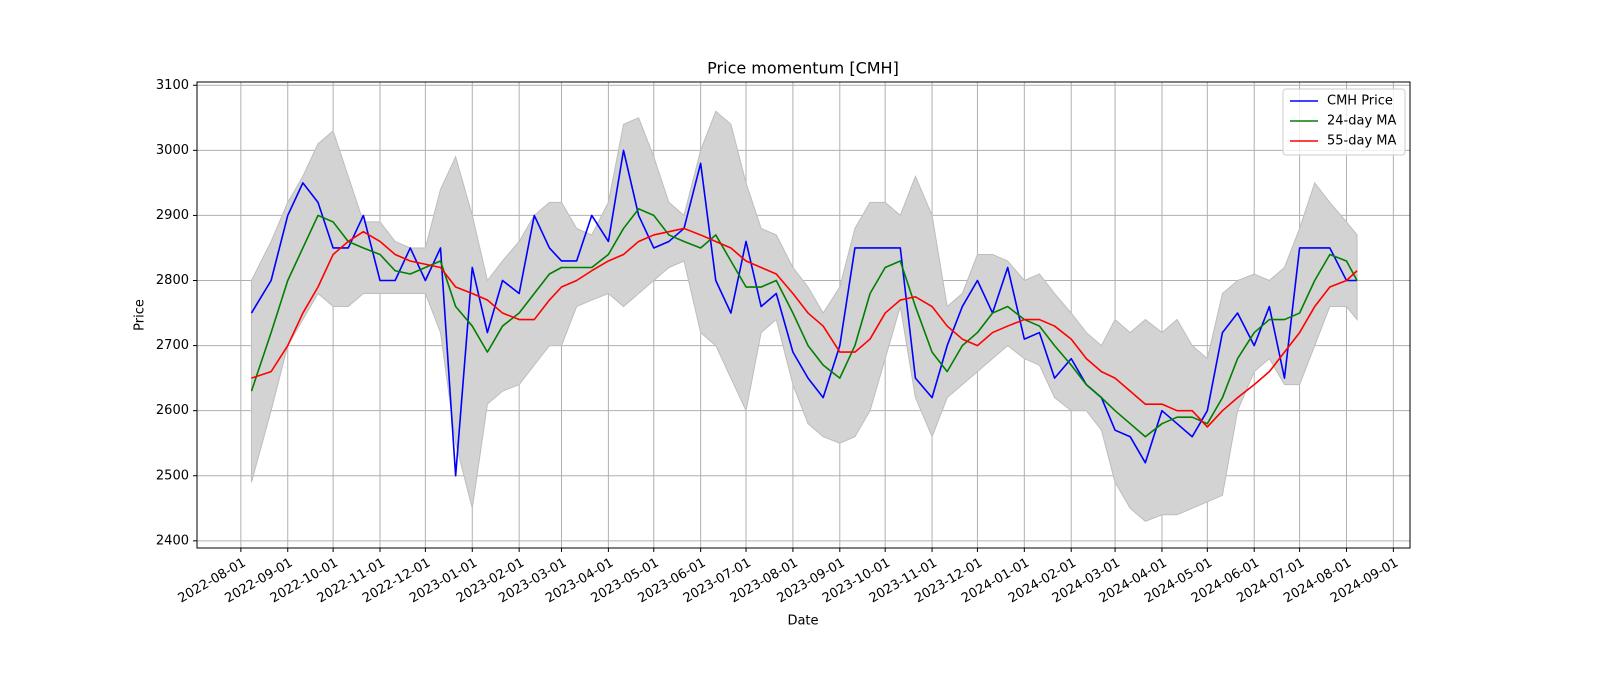  Describe the element at coordinates (802, 621) in the screenshot. I see `x-axis-label: Date` at that location.